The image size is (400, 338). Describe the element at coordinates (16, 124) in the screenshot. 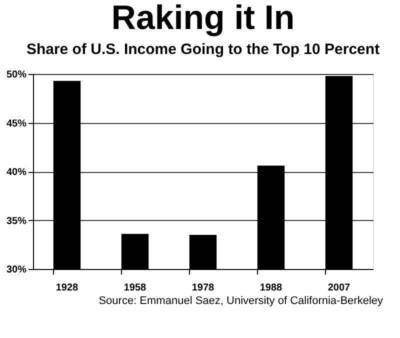

I see `y-tick-label: 45%` at that location.